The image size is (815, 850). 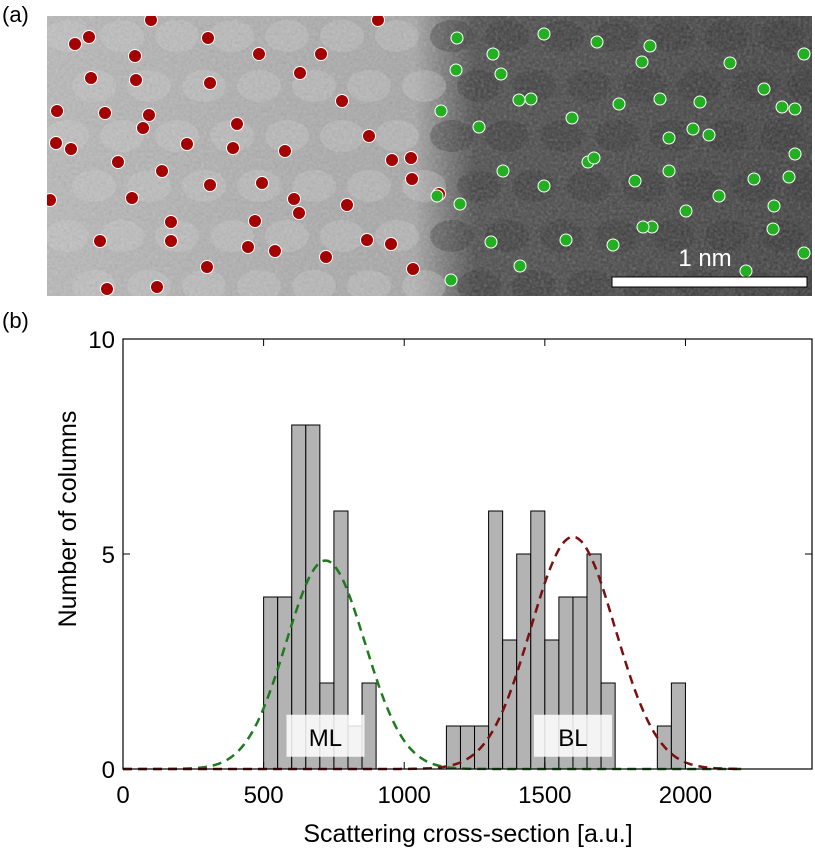 I want to click on y-tick-label: 0, so click(x=108, y=770).